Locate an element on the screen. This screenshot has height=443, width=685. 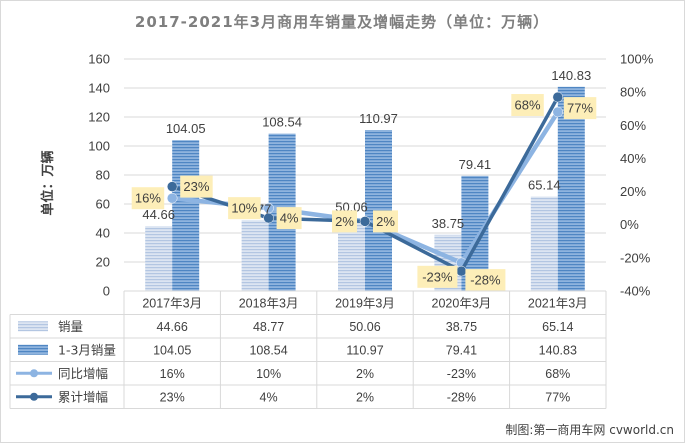
table-cell: 23% is located at coordinates (172, 397).